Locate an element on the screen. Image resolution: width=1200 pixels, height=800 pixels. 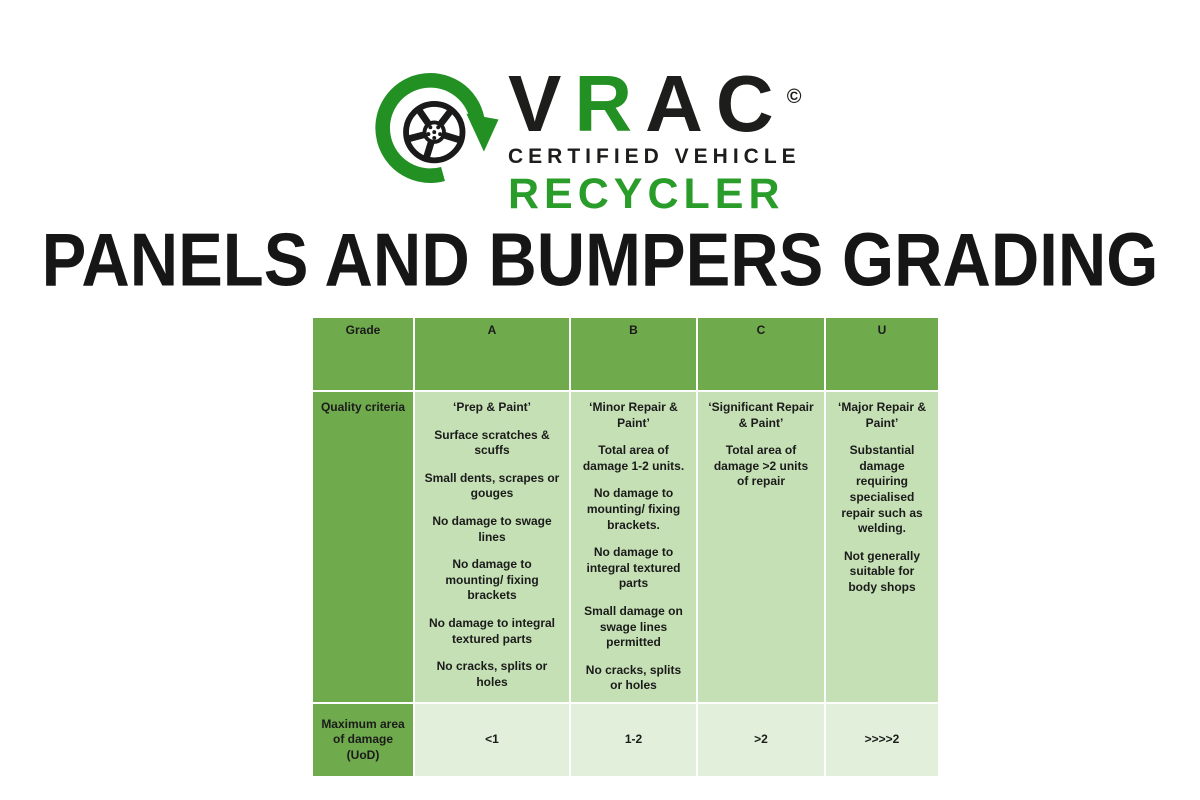
criteria-item: Total area of damage 1-2 units. is located at coordinates (633, 458).